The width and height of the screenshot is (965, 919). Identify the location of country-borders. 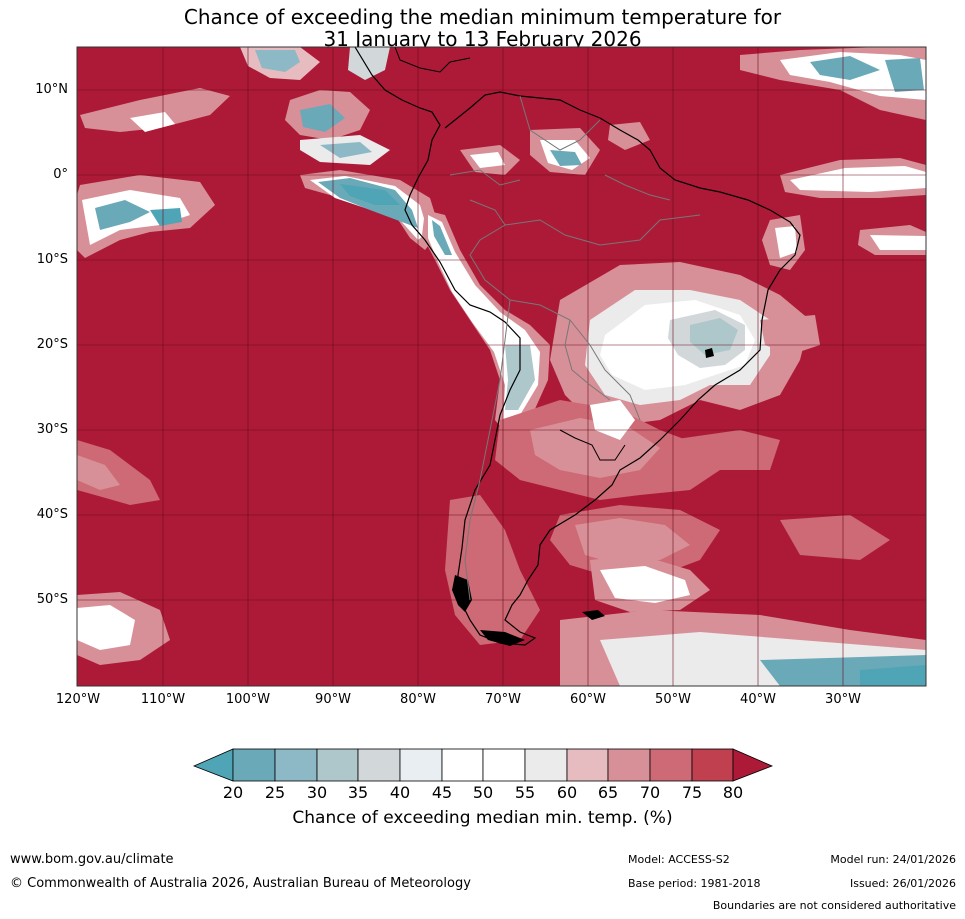
(575, 348).